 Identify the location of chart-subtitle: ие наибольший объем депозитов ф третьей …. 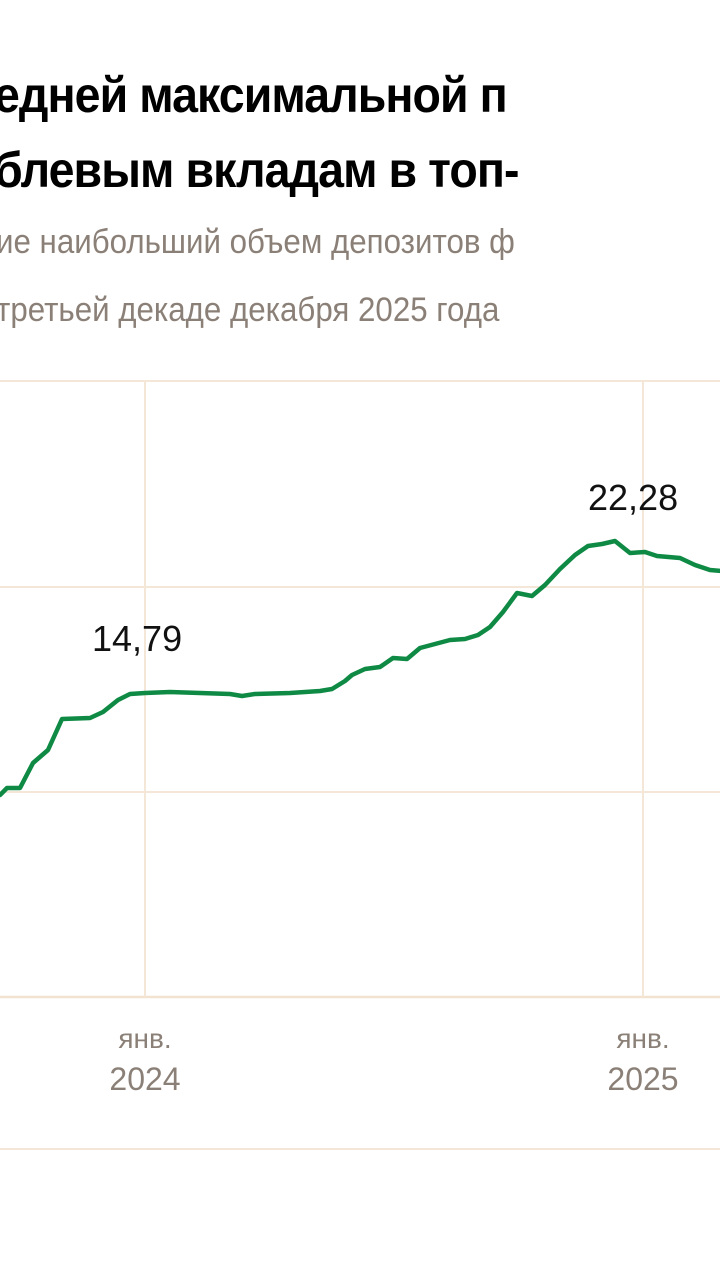
(257, 276).